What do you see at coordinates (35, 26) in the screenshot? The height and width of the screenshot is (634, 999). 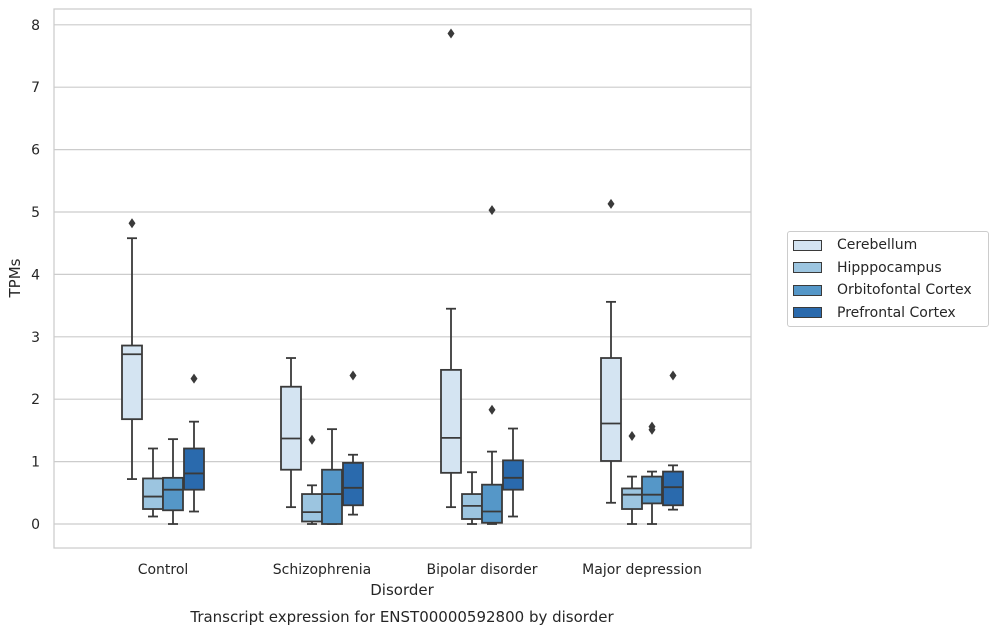 I see `y-tick-label: 8` at bounding box center [35, 26].